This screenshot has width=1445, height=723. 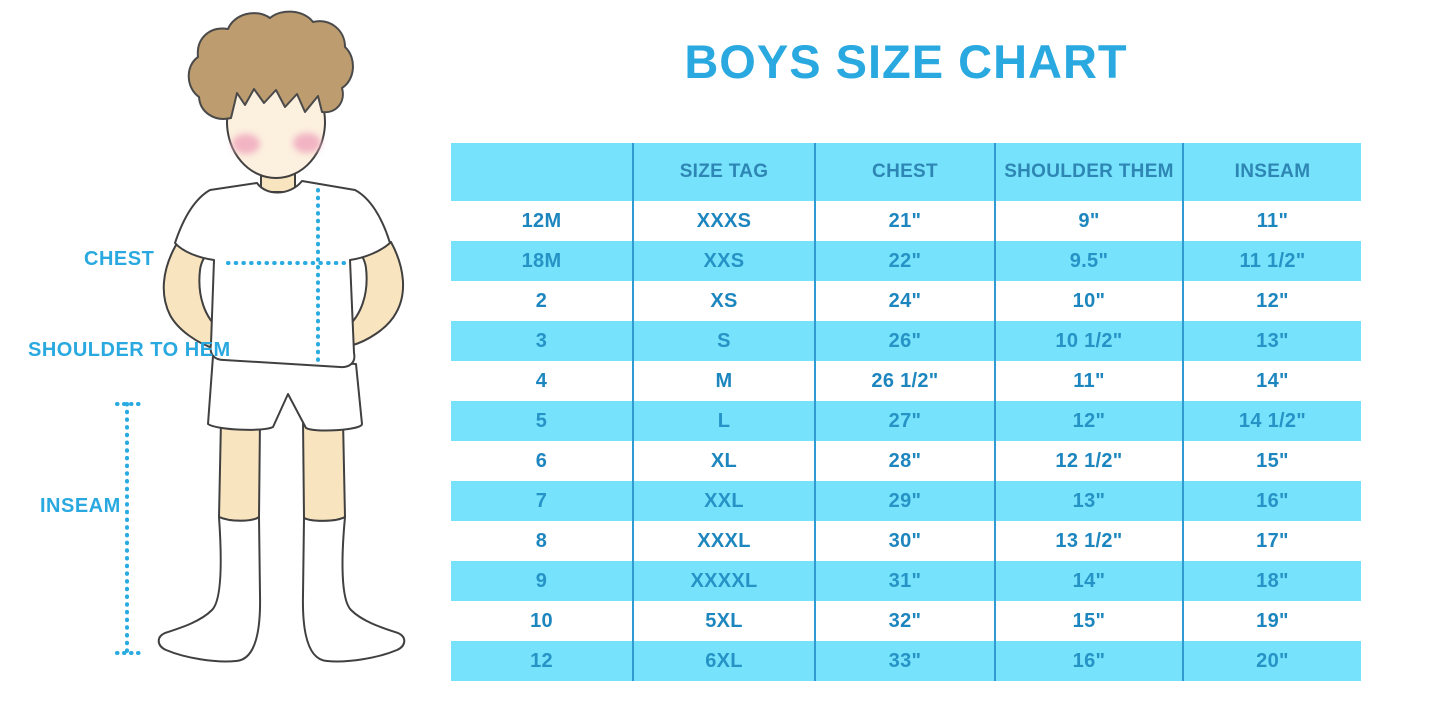 I want to click on size-cell: 13 1/2", so click(x=1089, y=541).